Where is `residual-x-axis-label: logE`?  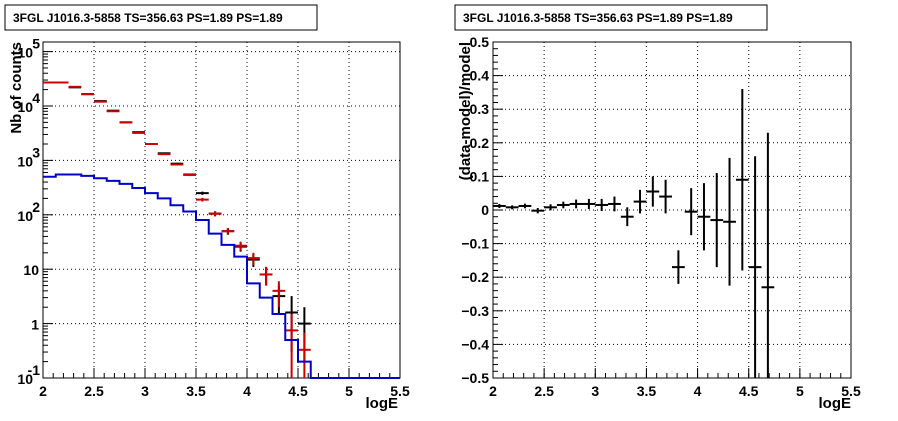 residual-x-axis-label: logE is located at coordinates (835, 403).